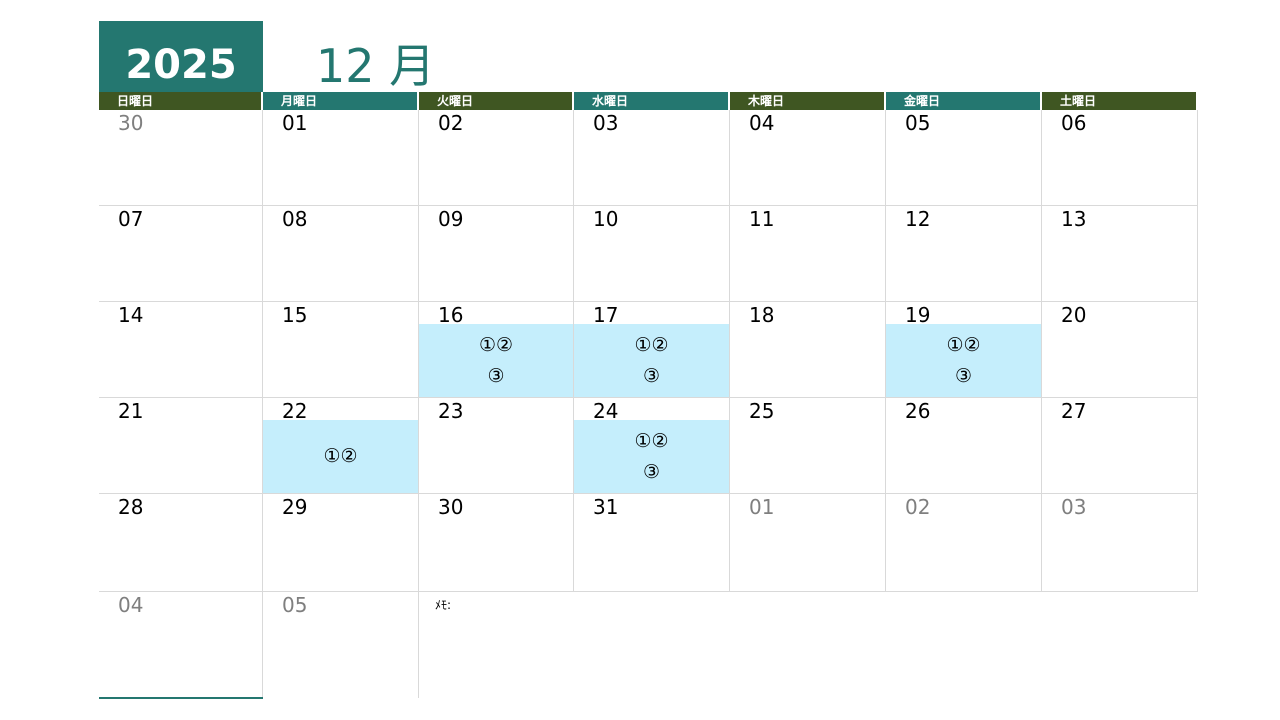 This screenshot has width=1280, height=720. What do you see at coordinates (131, 411) in the screenshot?
I see `day-number: 21` at bounding box center [131, 411].